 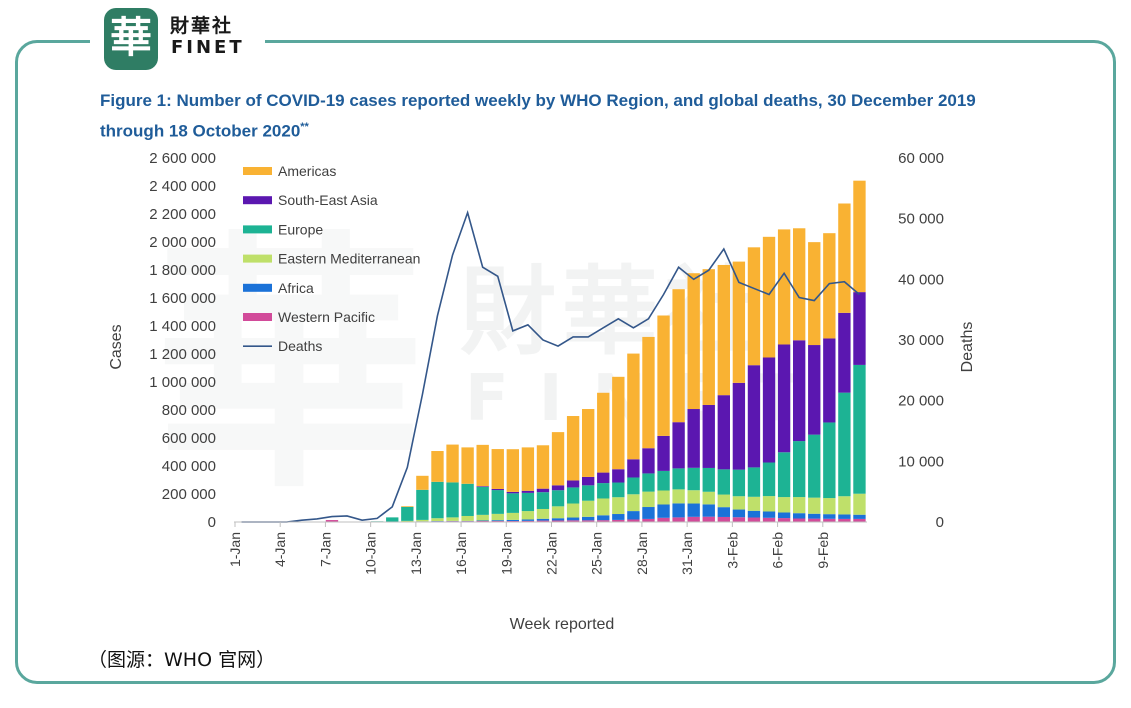 I want to click on x-tick-label: 6-Feb, so click(x=778, y=550).